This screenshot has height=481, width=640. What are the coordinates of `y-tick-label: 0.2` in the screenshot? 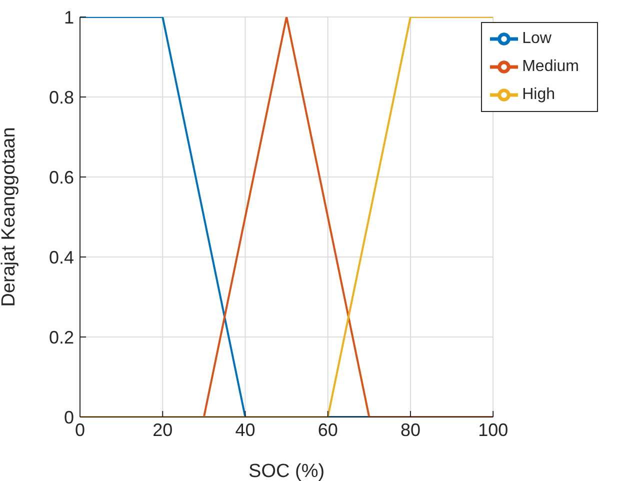 It's located at (61, 337).